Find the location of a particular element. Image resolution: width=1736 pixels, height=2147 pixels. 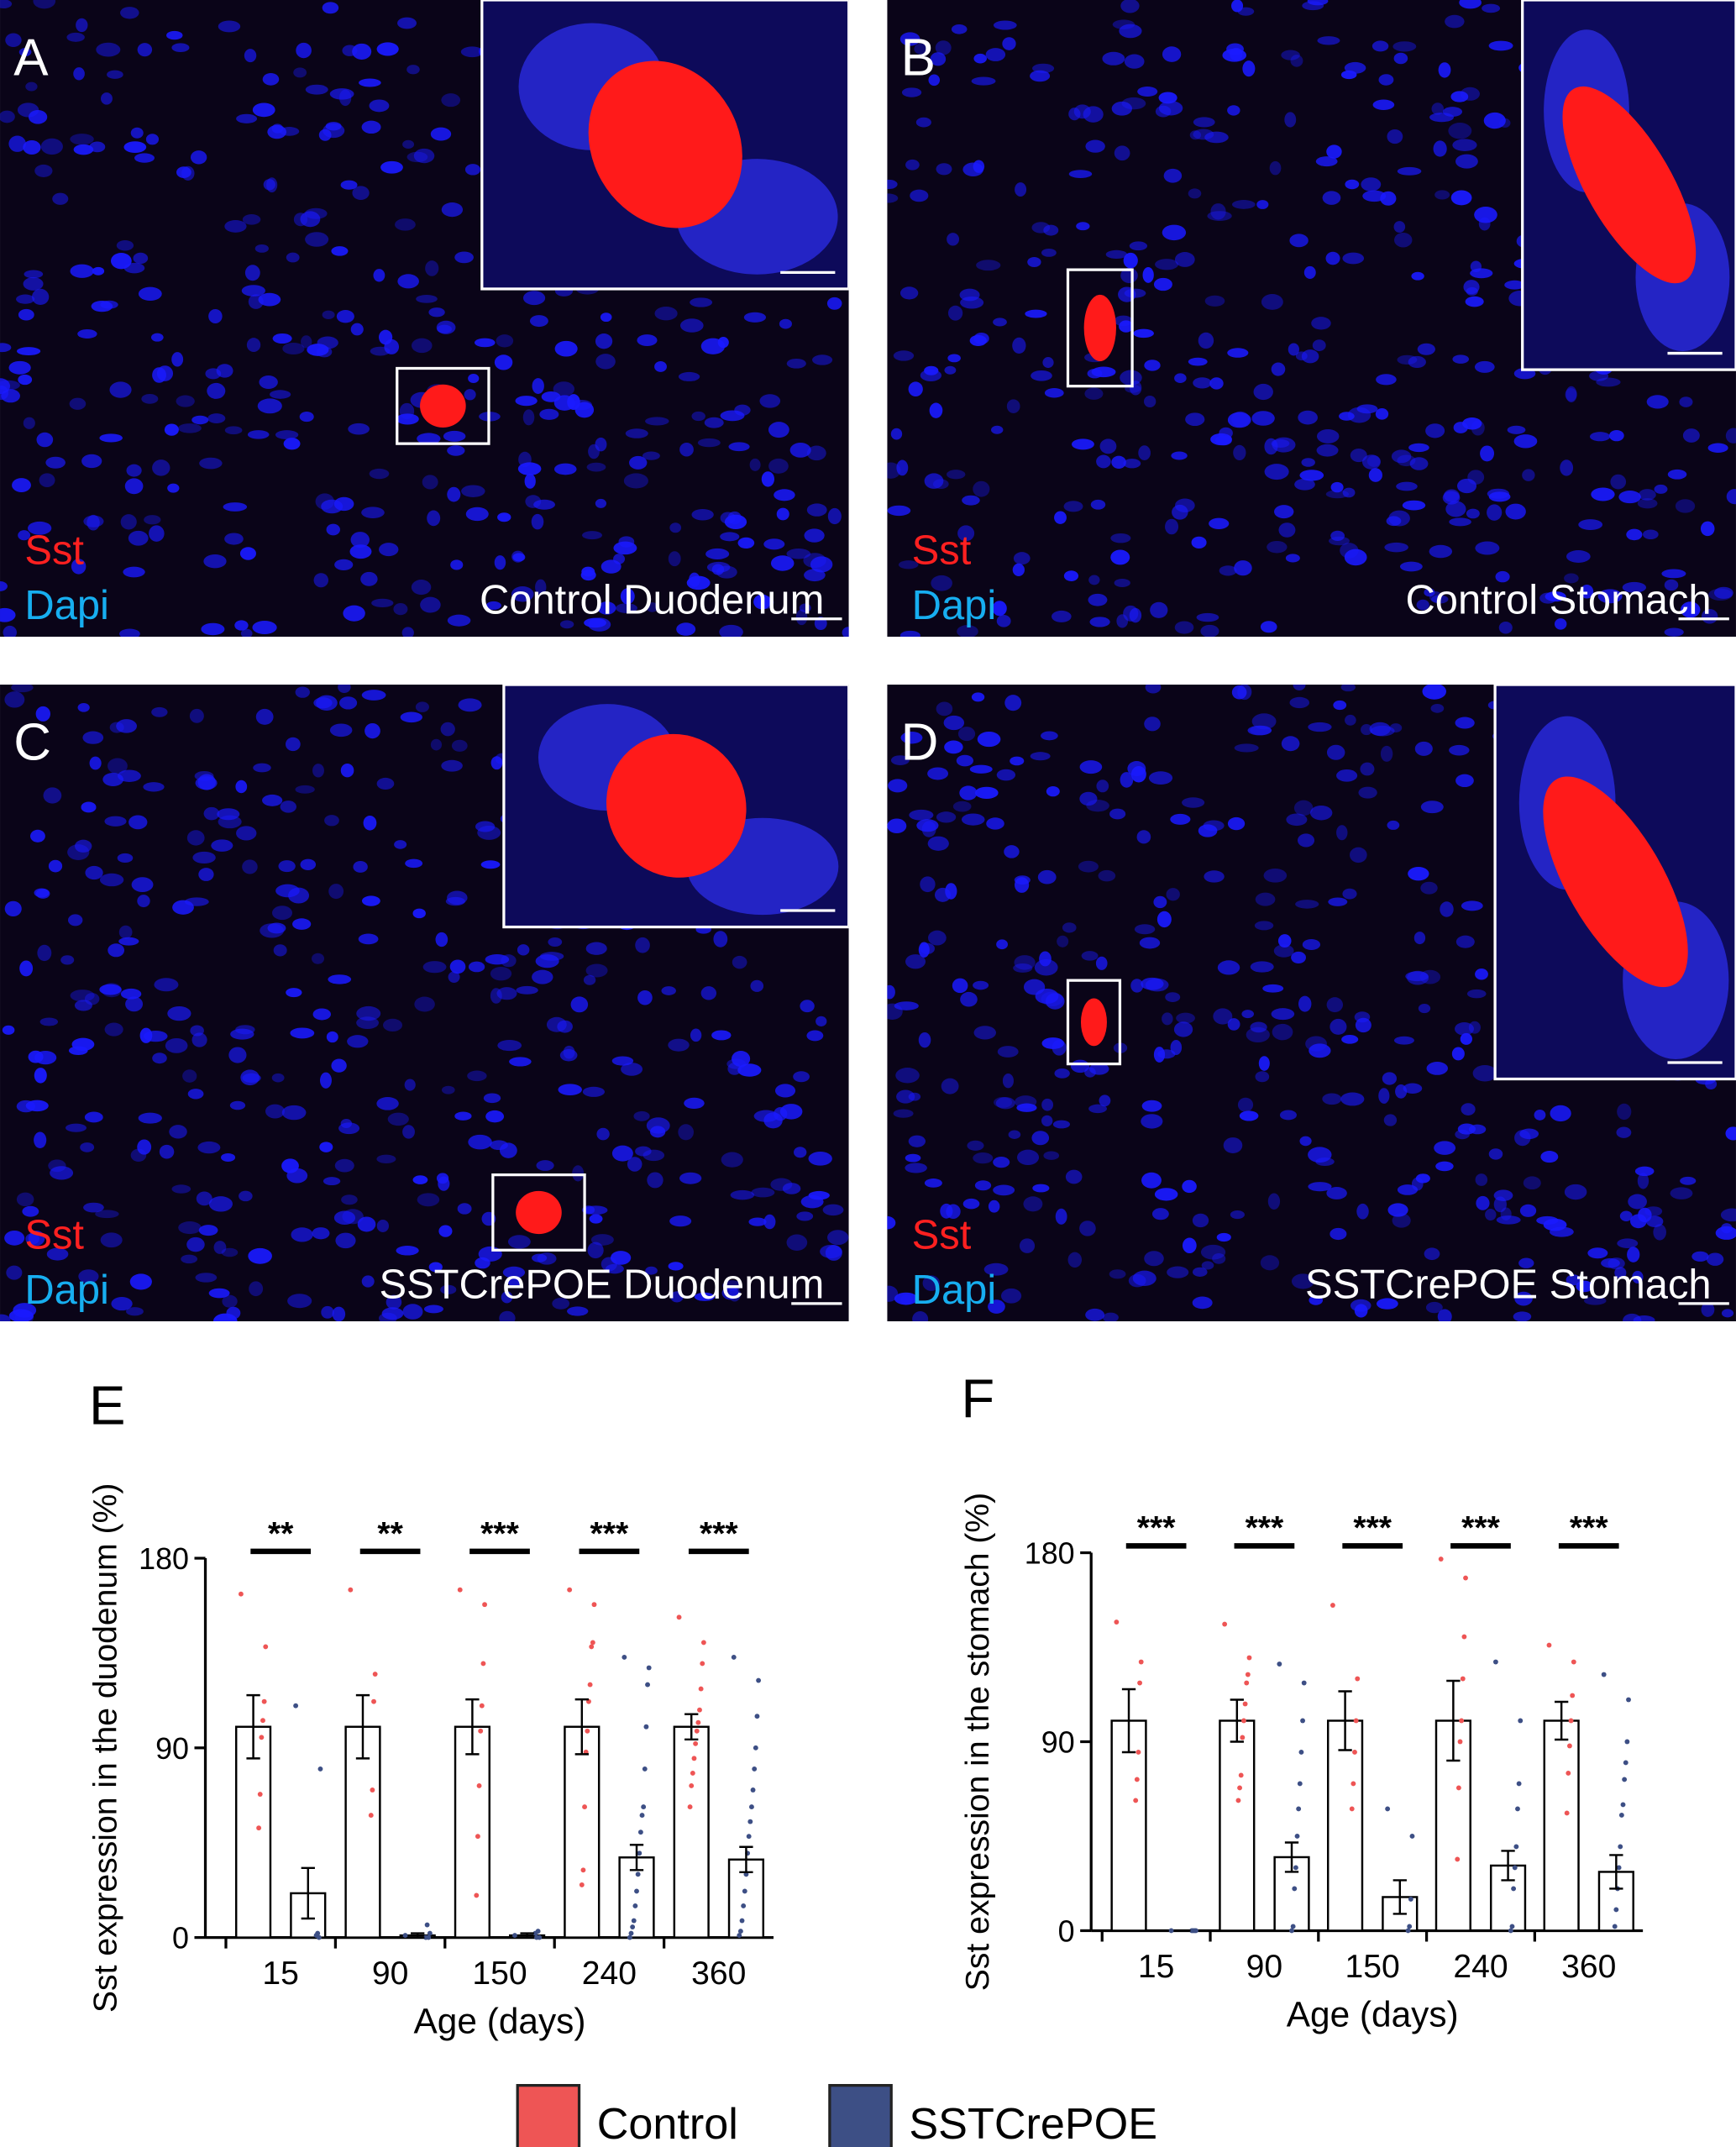

micrograph-image is located at coordinates (1311, 1003).